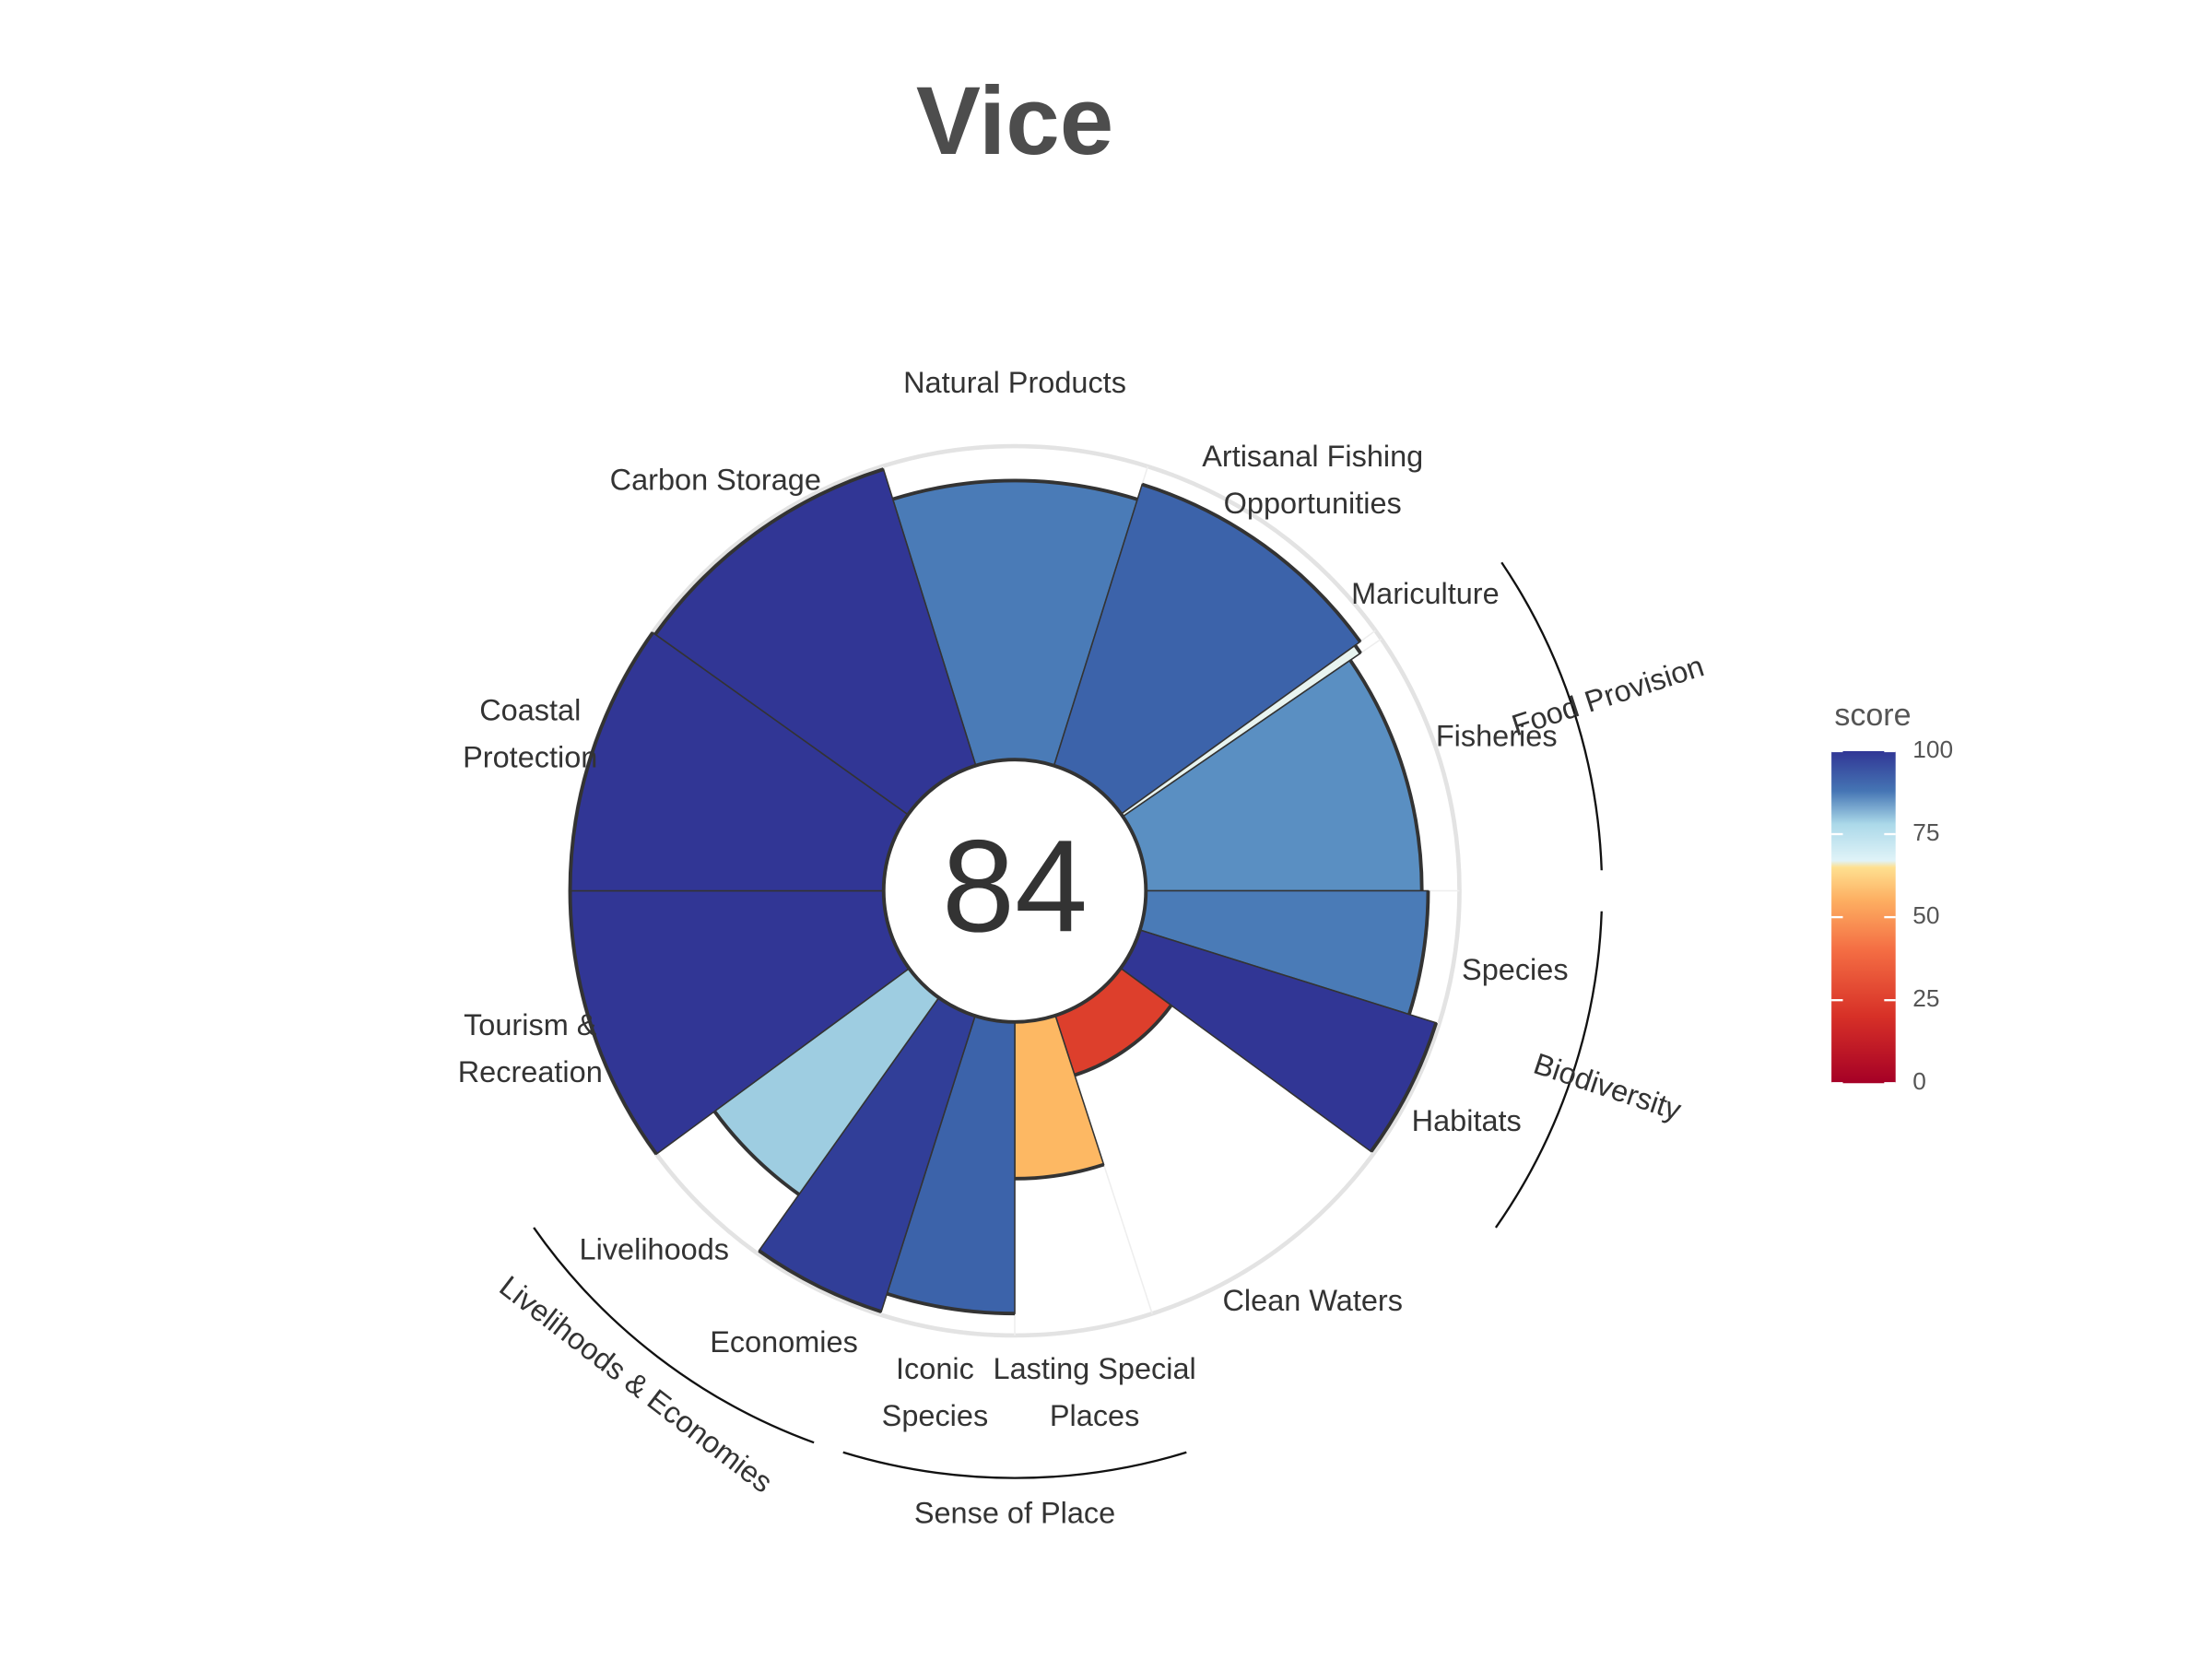 The width and height of the screenshot is (2212, 1659). I want to click on center-circle, so click(1014, 891).